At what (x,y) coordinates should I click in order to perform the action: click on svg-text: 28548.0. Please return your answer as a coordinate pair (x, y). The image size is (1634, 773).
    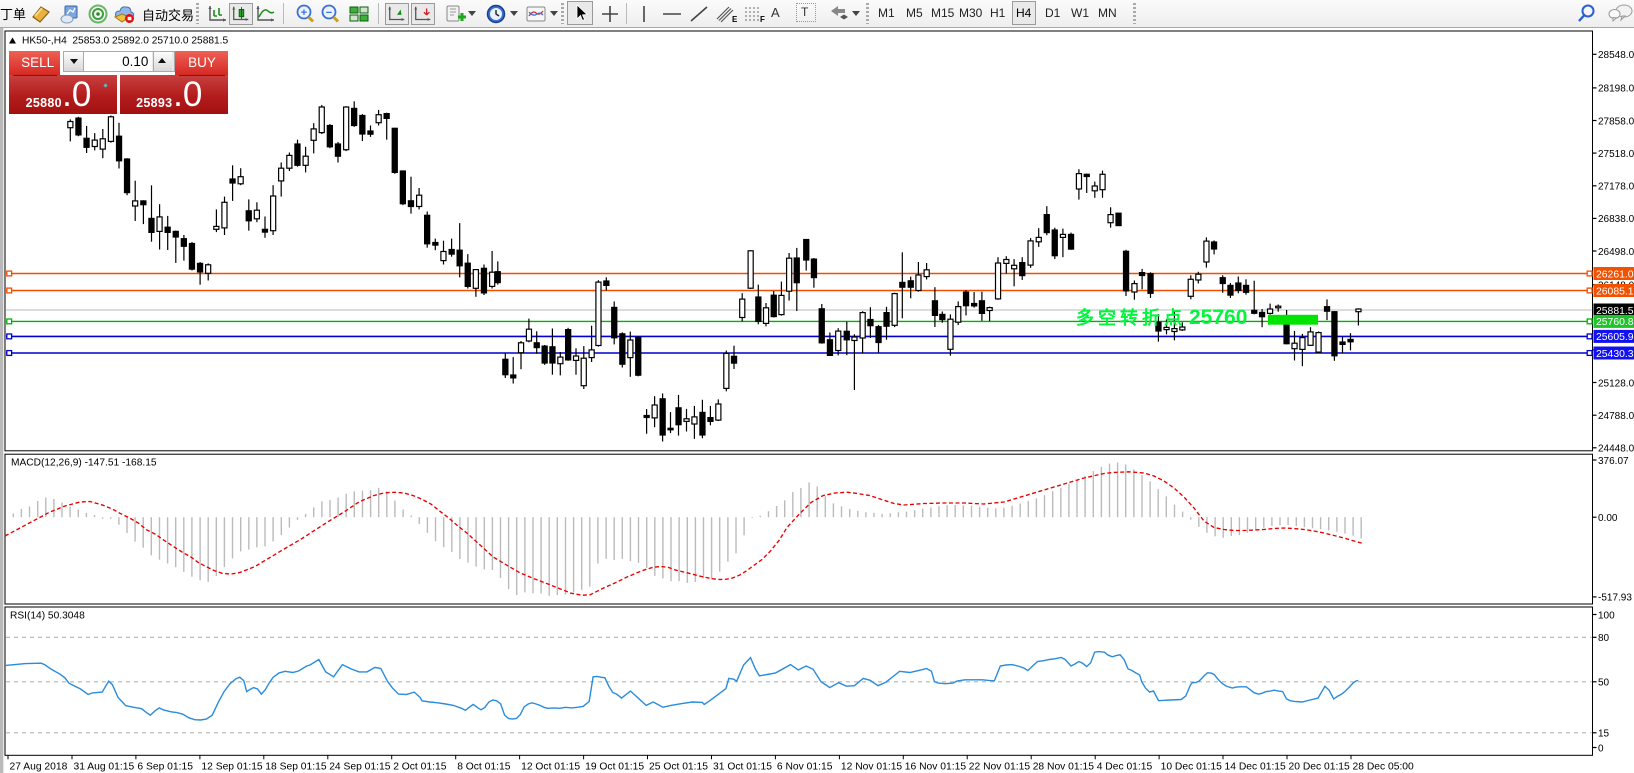
    Looking at the image, I should click on (1616, 55).